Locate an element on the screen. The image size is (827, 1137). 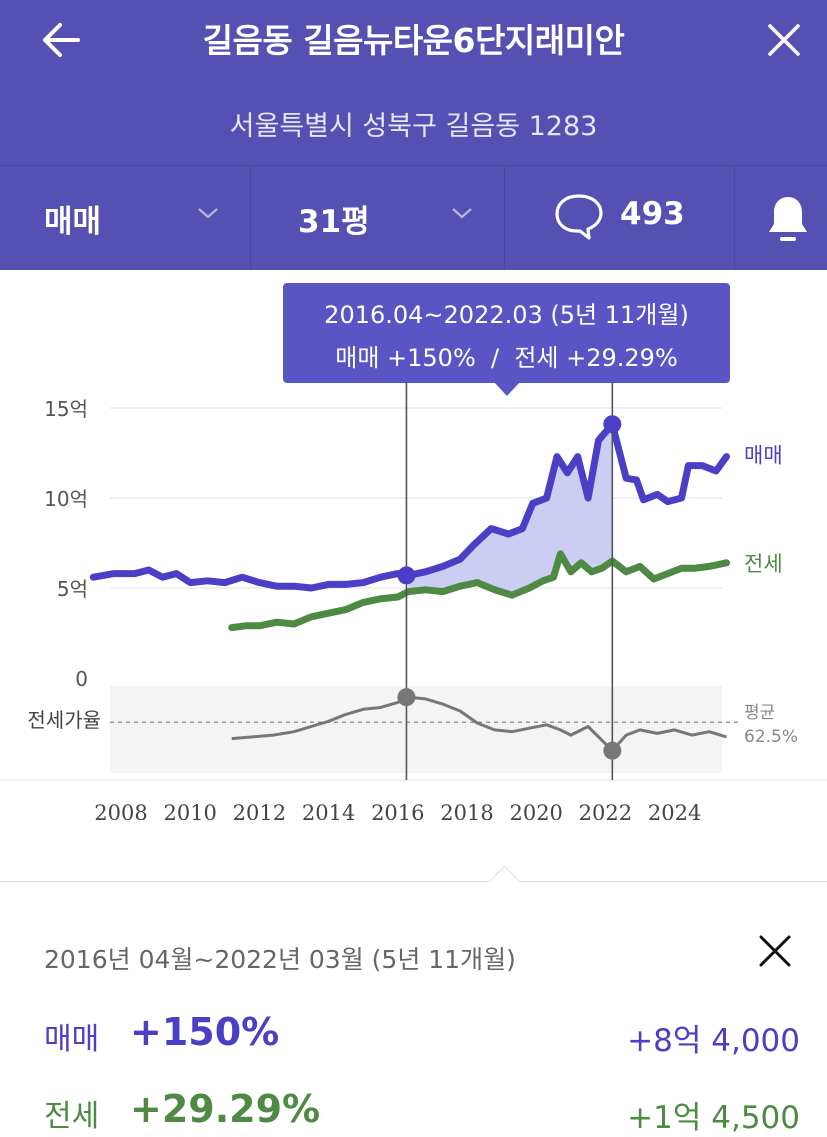
ratio-band is located at coordinates (416, 729).